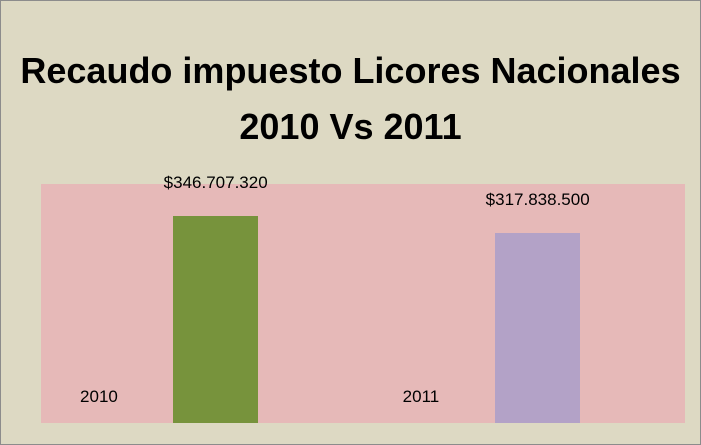 The height and width of the screenshot is (445, 701). Describe the element at coordinates (421, 396) in the screenshot. I see `category-label: 2011` at that location.